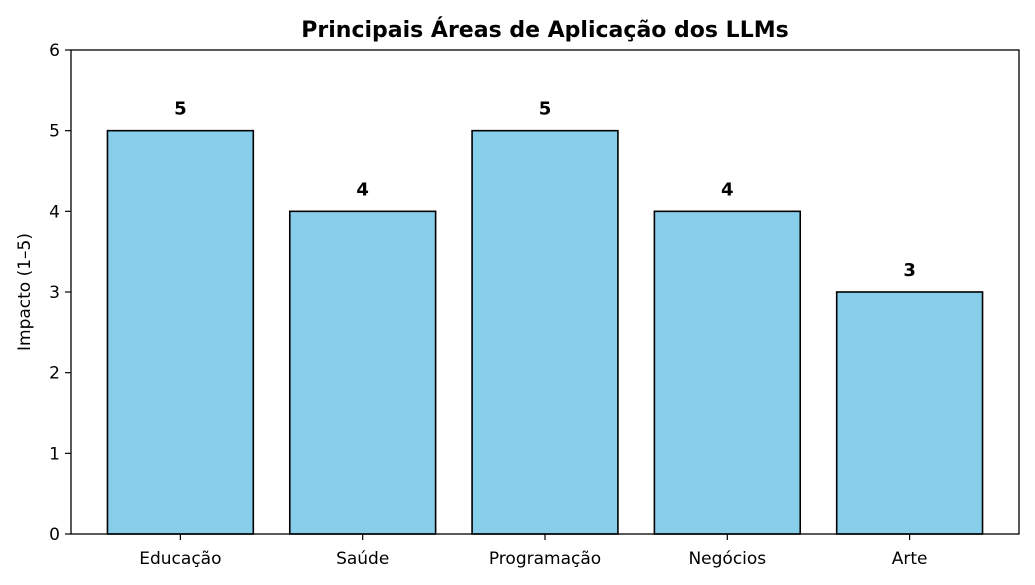 The height and width of the screenshot is (585, 1035). Describe the element at coordinates (54, 535) in the screenshot. I see `y-tick-label-0: 0` at that location.